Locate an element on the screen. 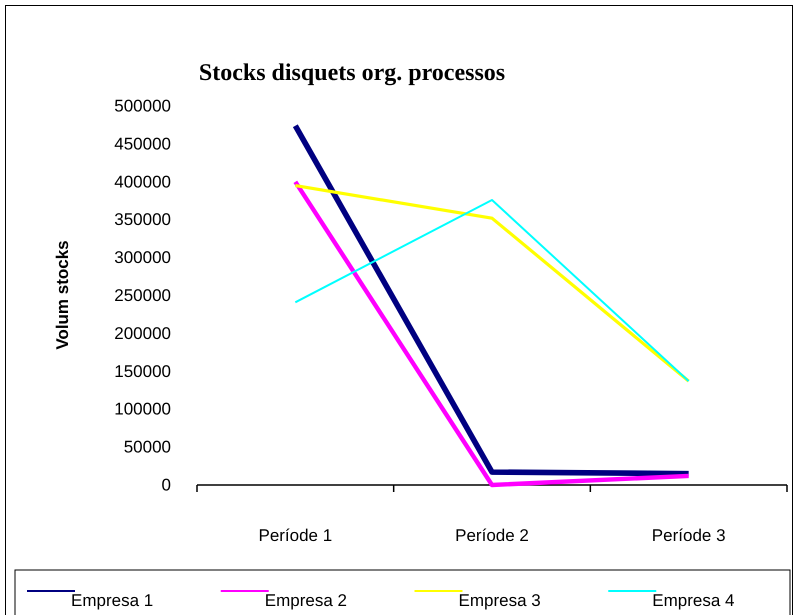 The height and width of the screenshot is (615, 794). y-tick-label: 500000 is located at coordinates (142, 106).